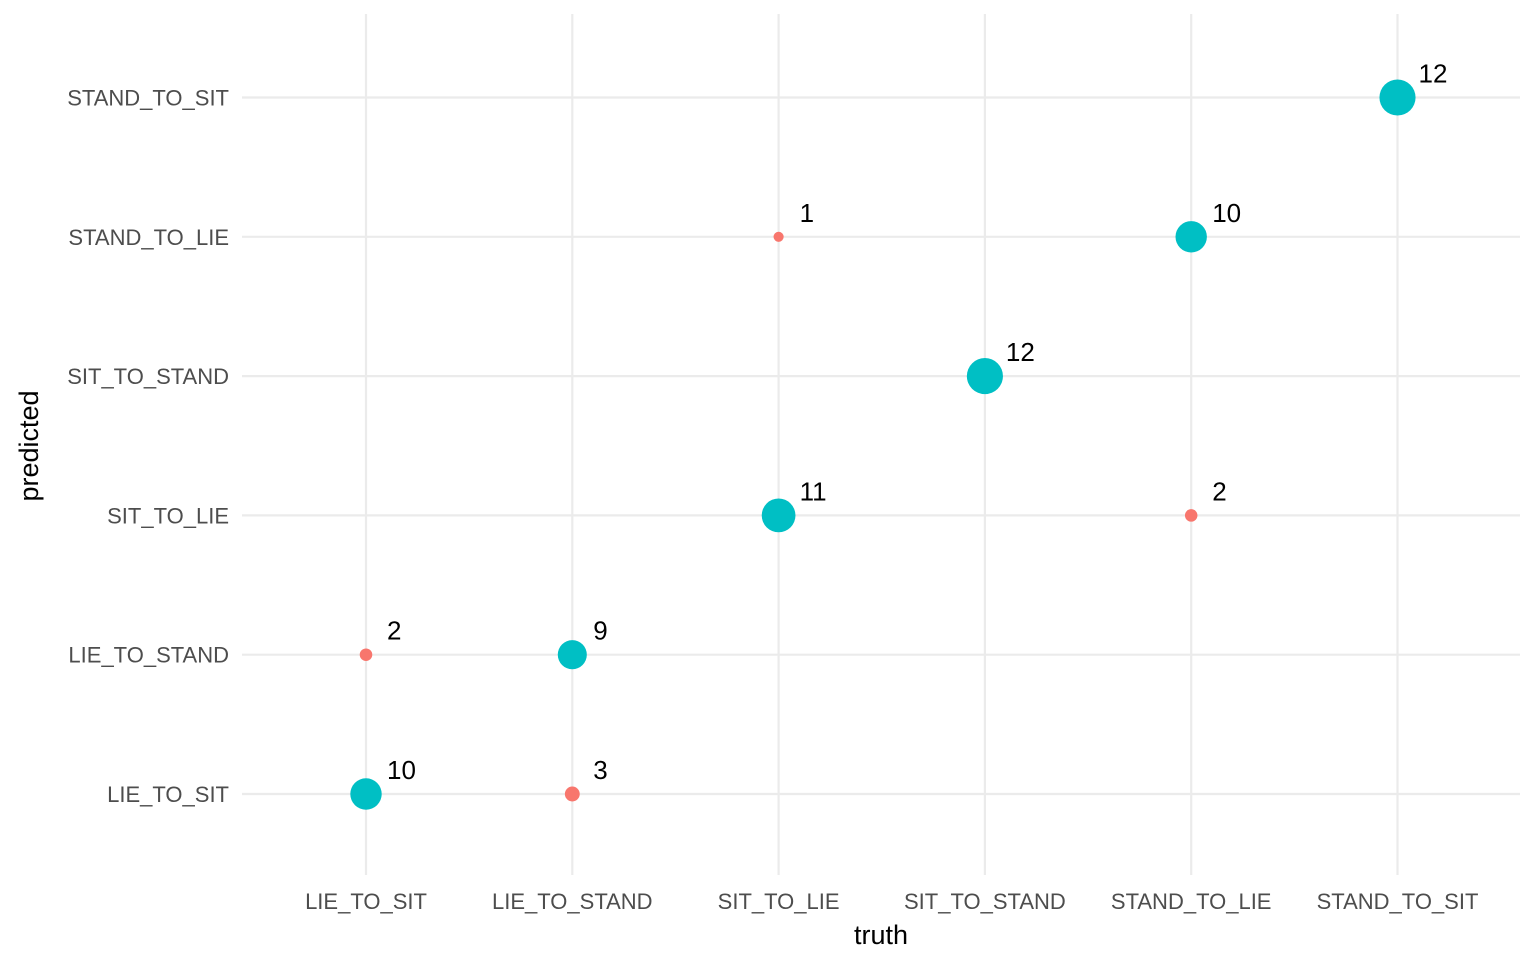 This screenshot has width=1536, height=960. I want to click on y-axis-title: predicted, so click(29, 445).